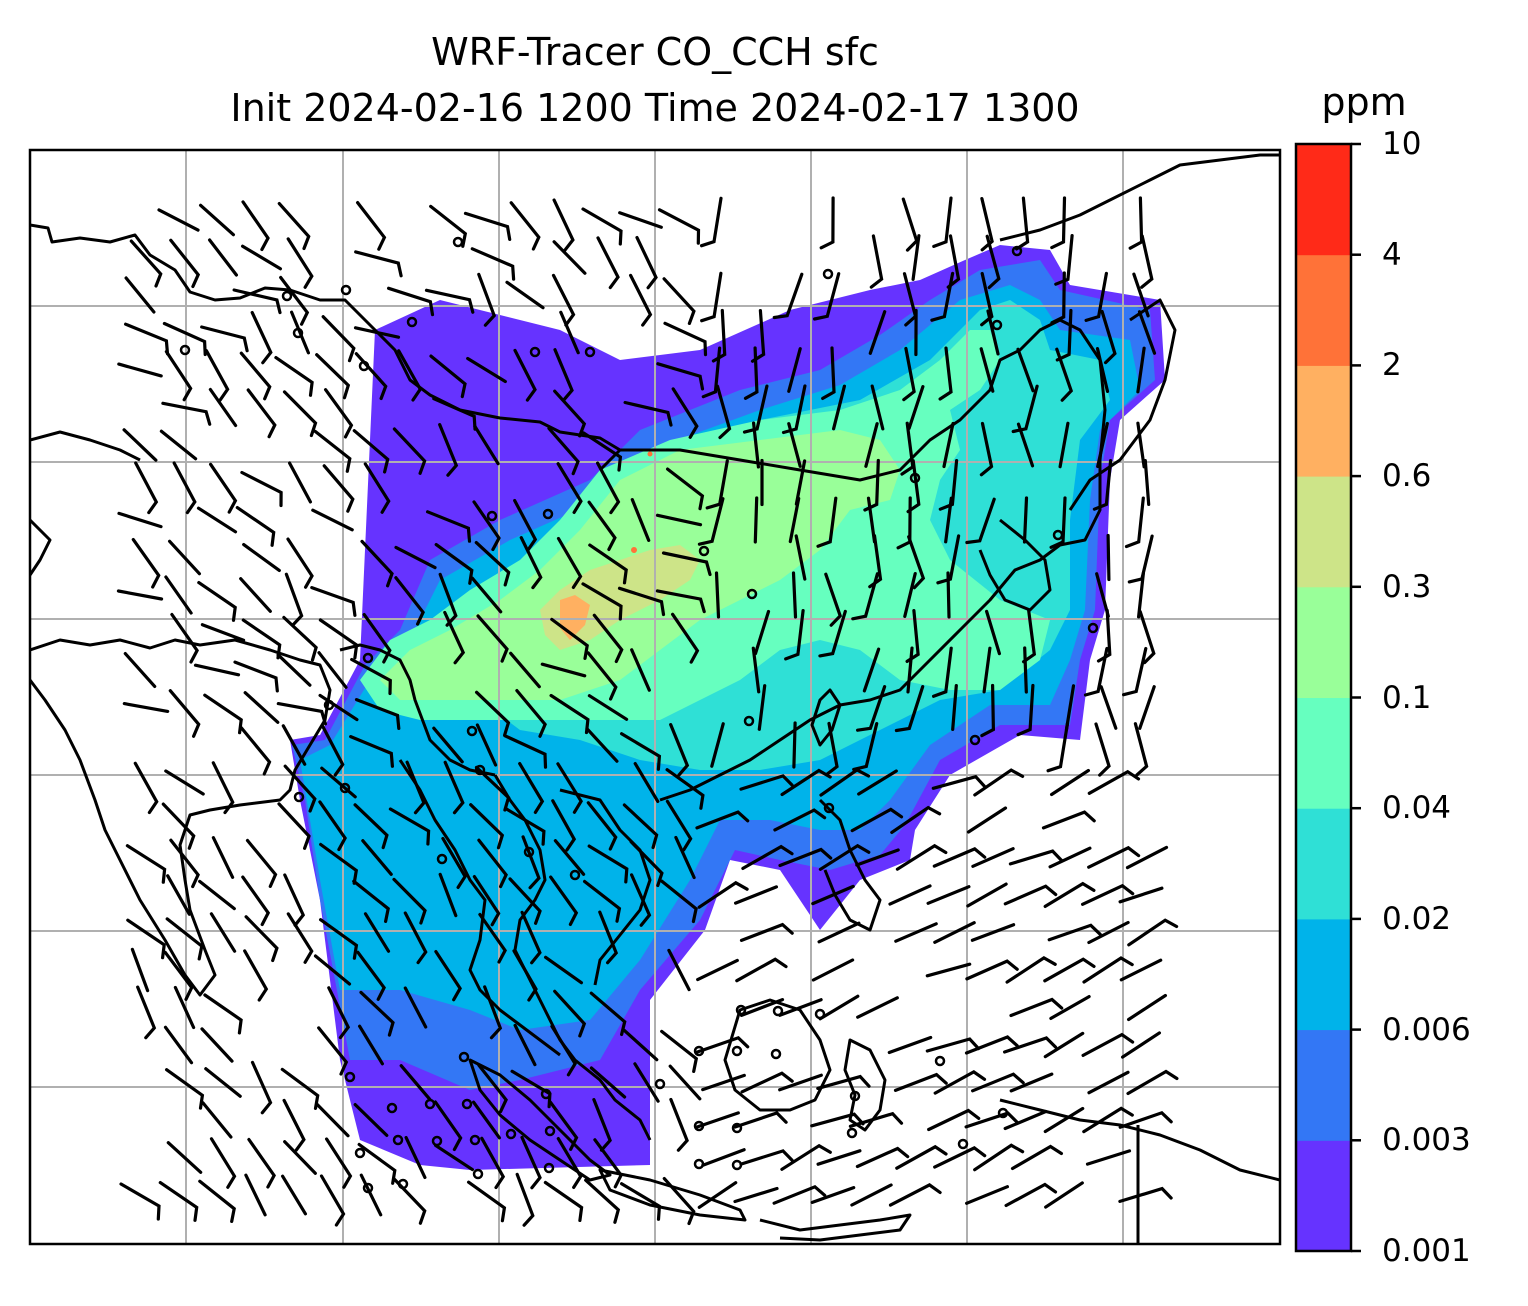  What do you see at coordinates (540, 1120) in the screenshot?
I see `coastline-sumatra` at bounding box center [540, 1120].